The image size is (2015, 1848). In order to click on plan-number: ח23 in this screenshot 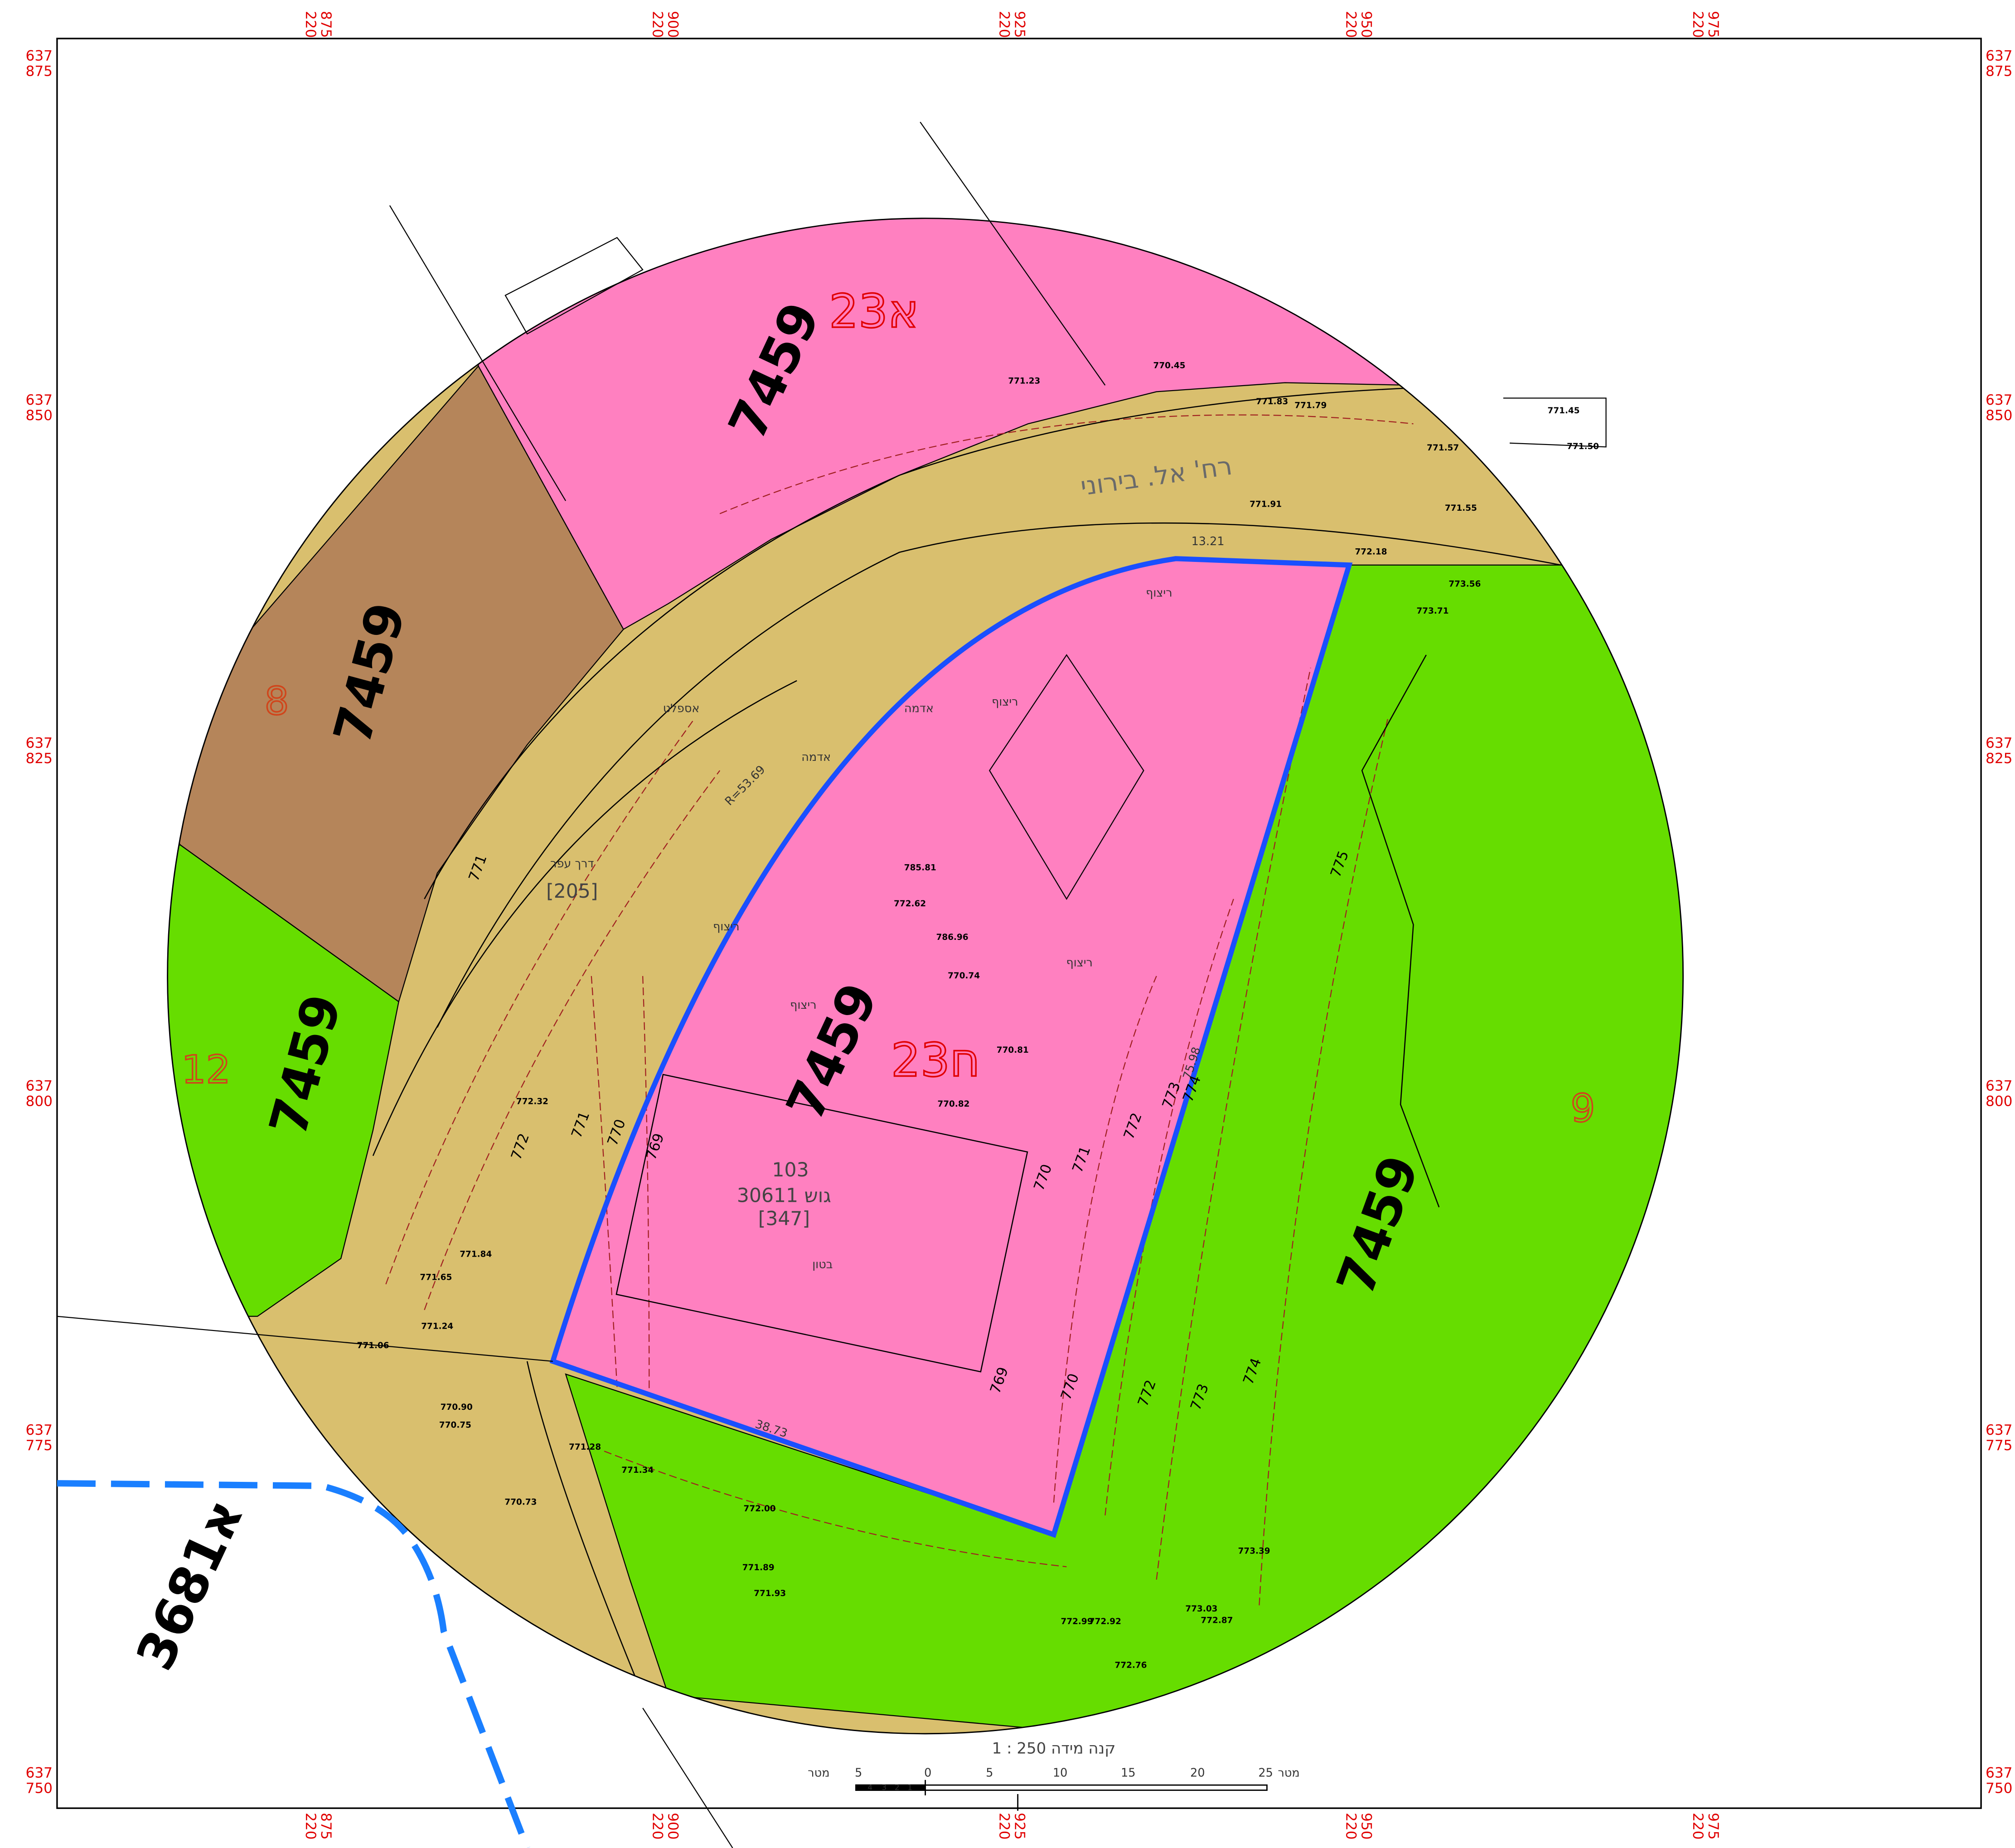, I will do `click(935, 1060)`.